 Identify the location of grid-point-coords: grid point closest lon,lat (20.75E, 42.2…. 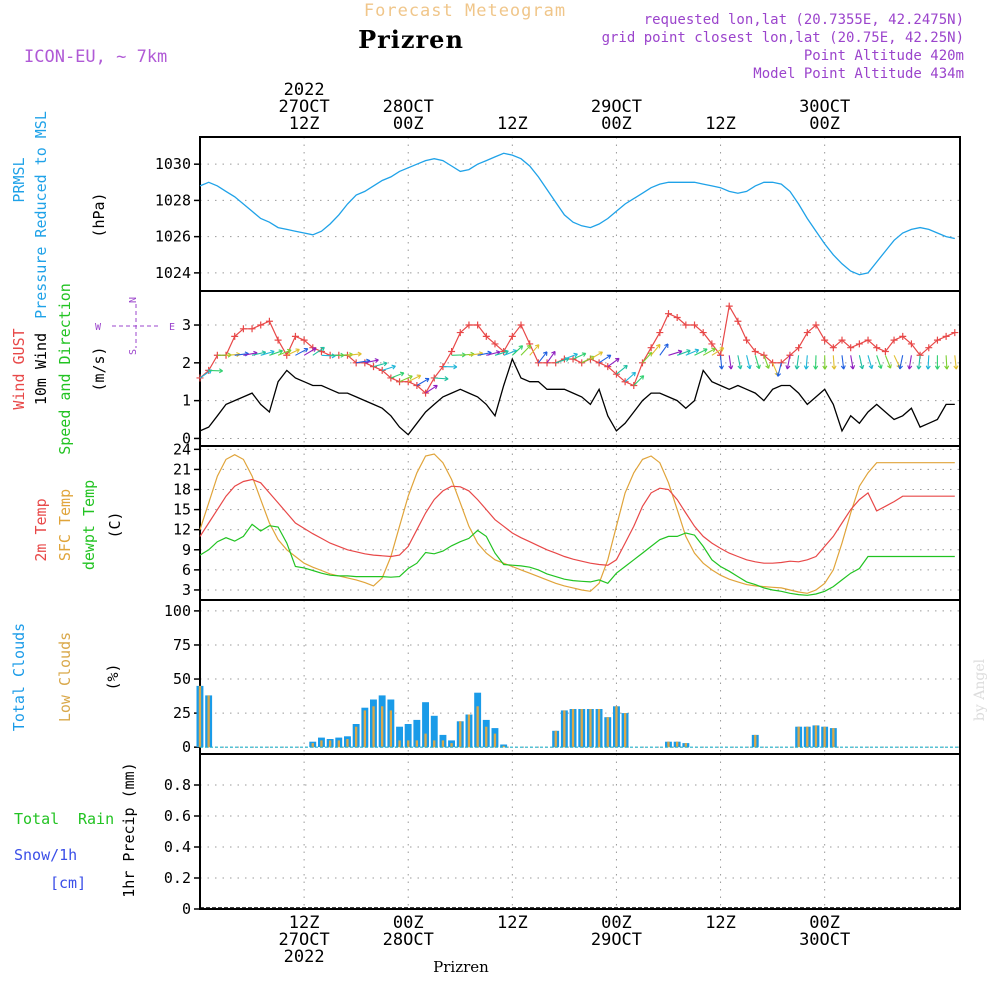
(783, 38).